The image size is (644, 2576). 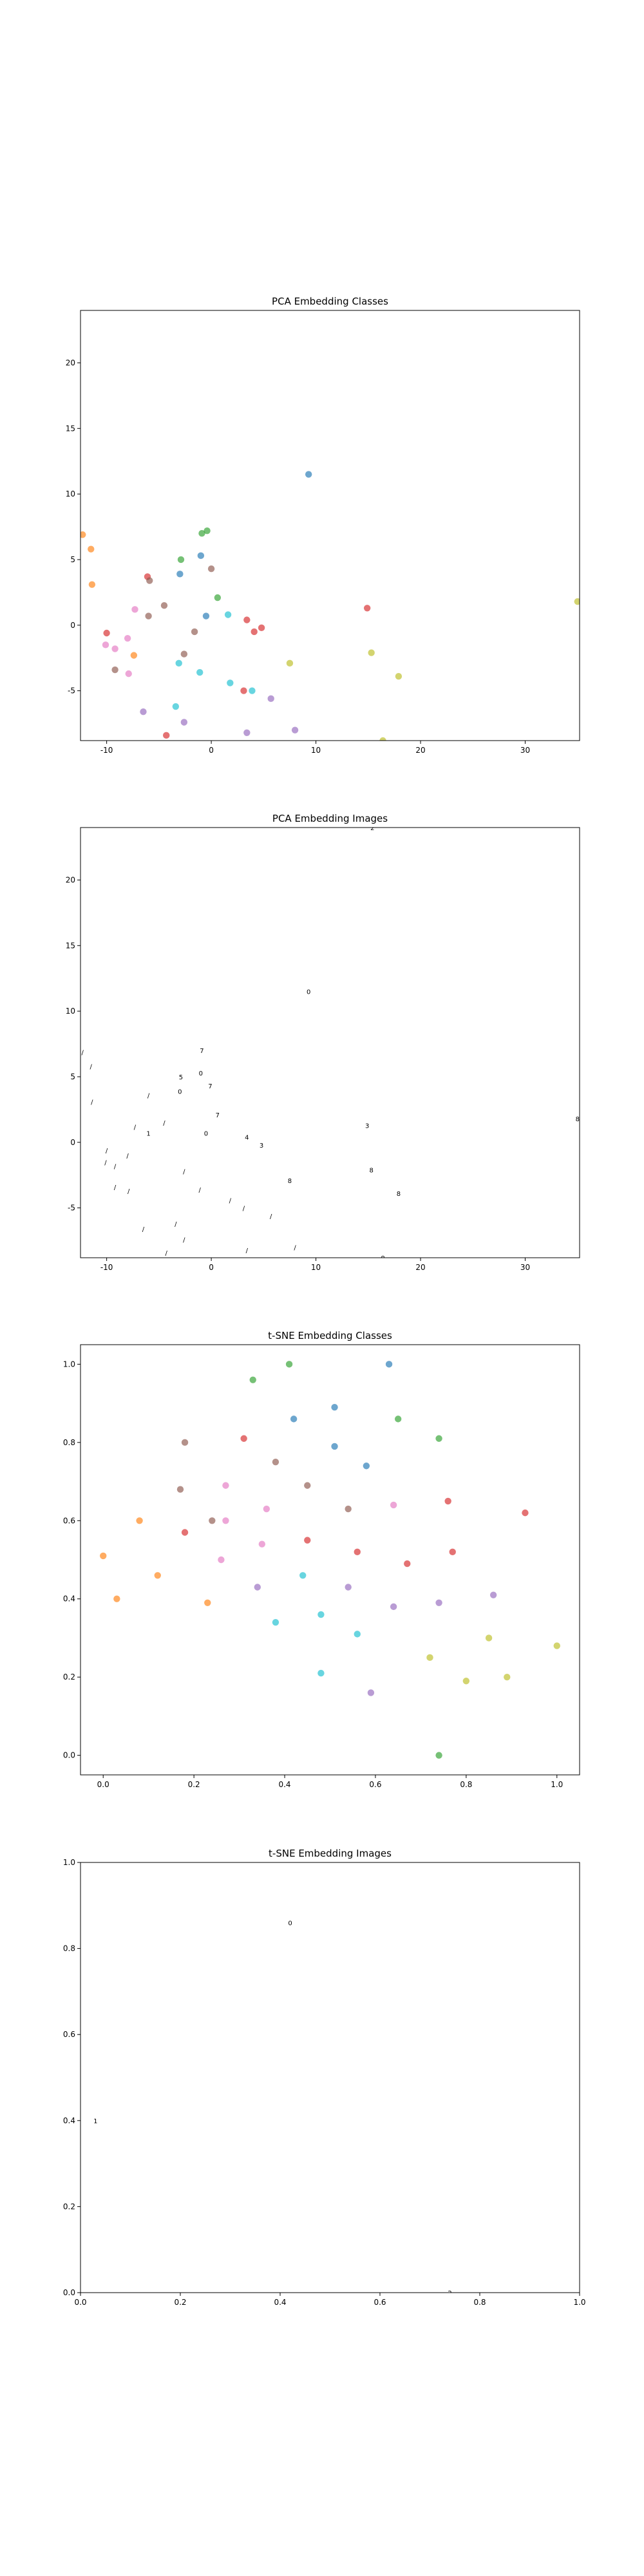 I want to click on y-tick-label: 0.0, so click(x=69, y=2293).